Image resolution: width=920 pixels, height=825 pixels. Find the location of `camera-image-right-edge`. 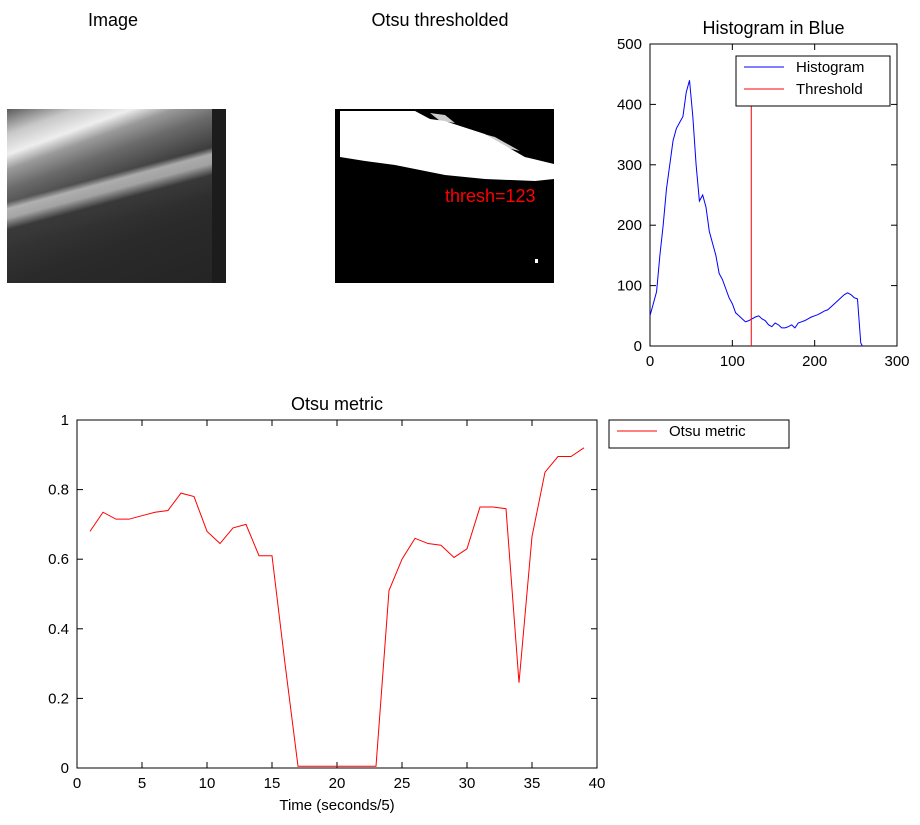

camera-image-right-edge is located at coordinates (219, 196).